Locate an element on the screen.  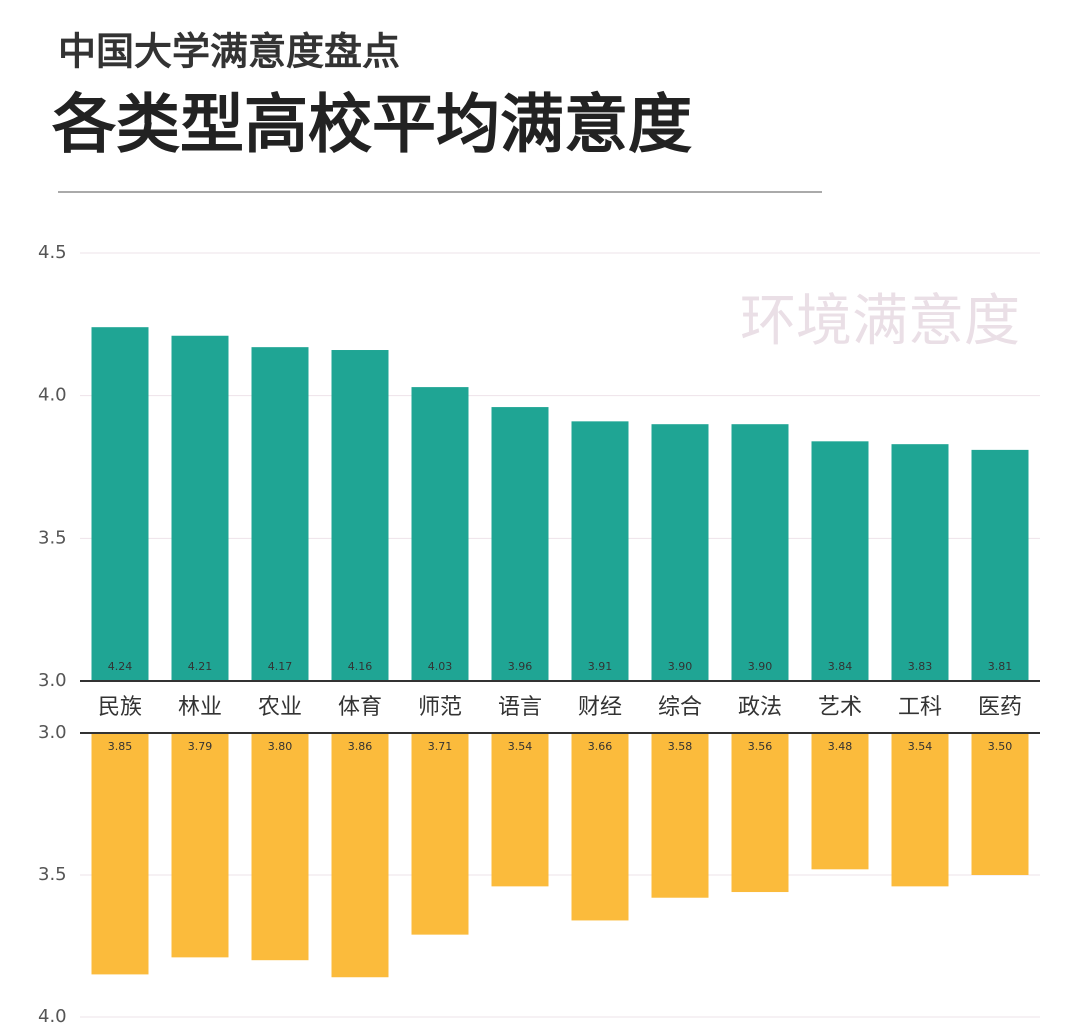
value-label: 3.58 is located at coordinates (680, 746).